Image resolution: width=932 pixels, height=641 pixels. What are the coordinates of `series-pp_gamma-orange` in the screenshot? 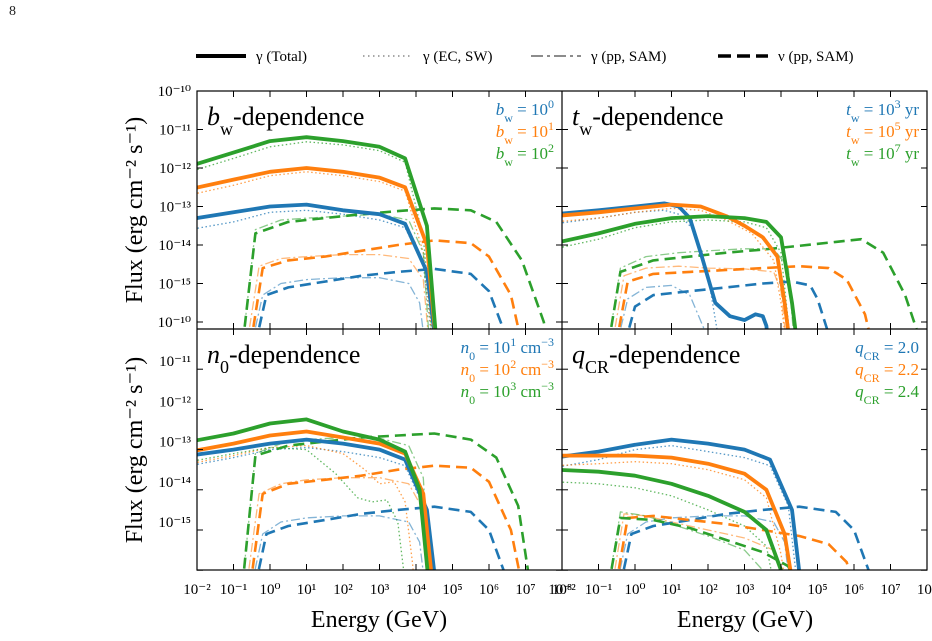 It's located at (338, 291).